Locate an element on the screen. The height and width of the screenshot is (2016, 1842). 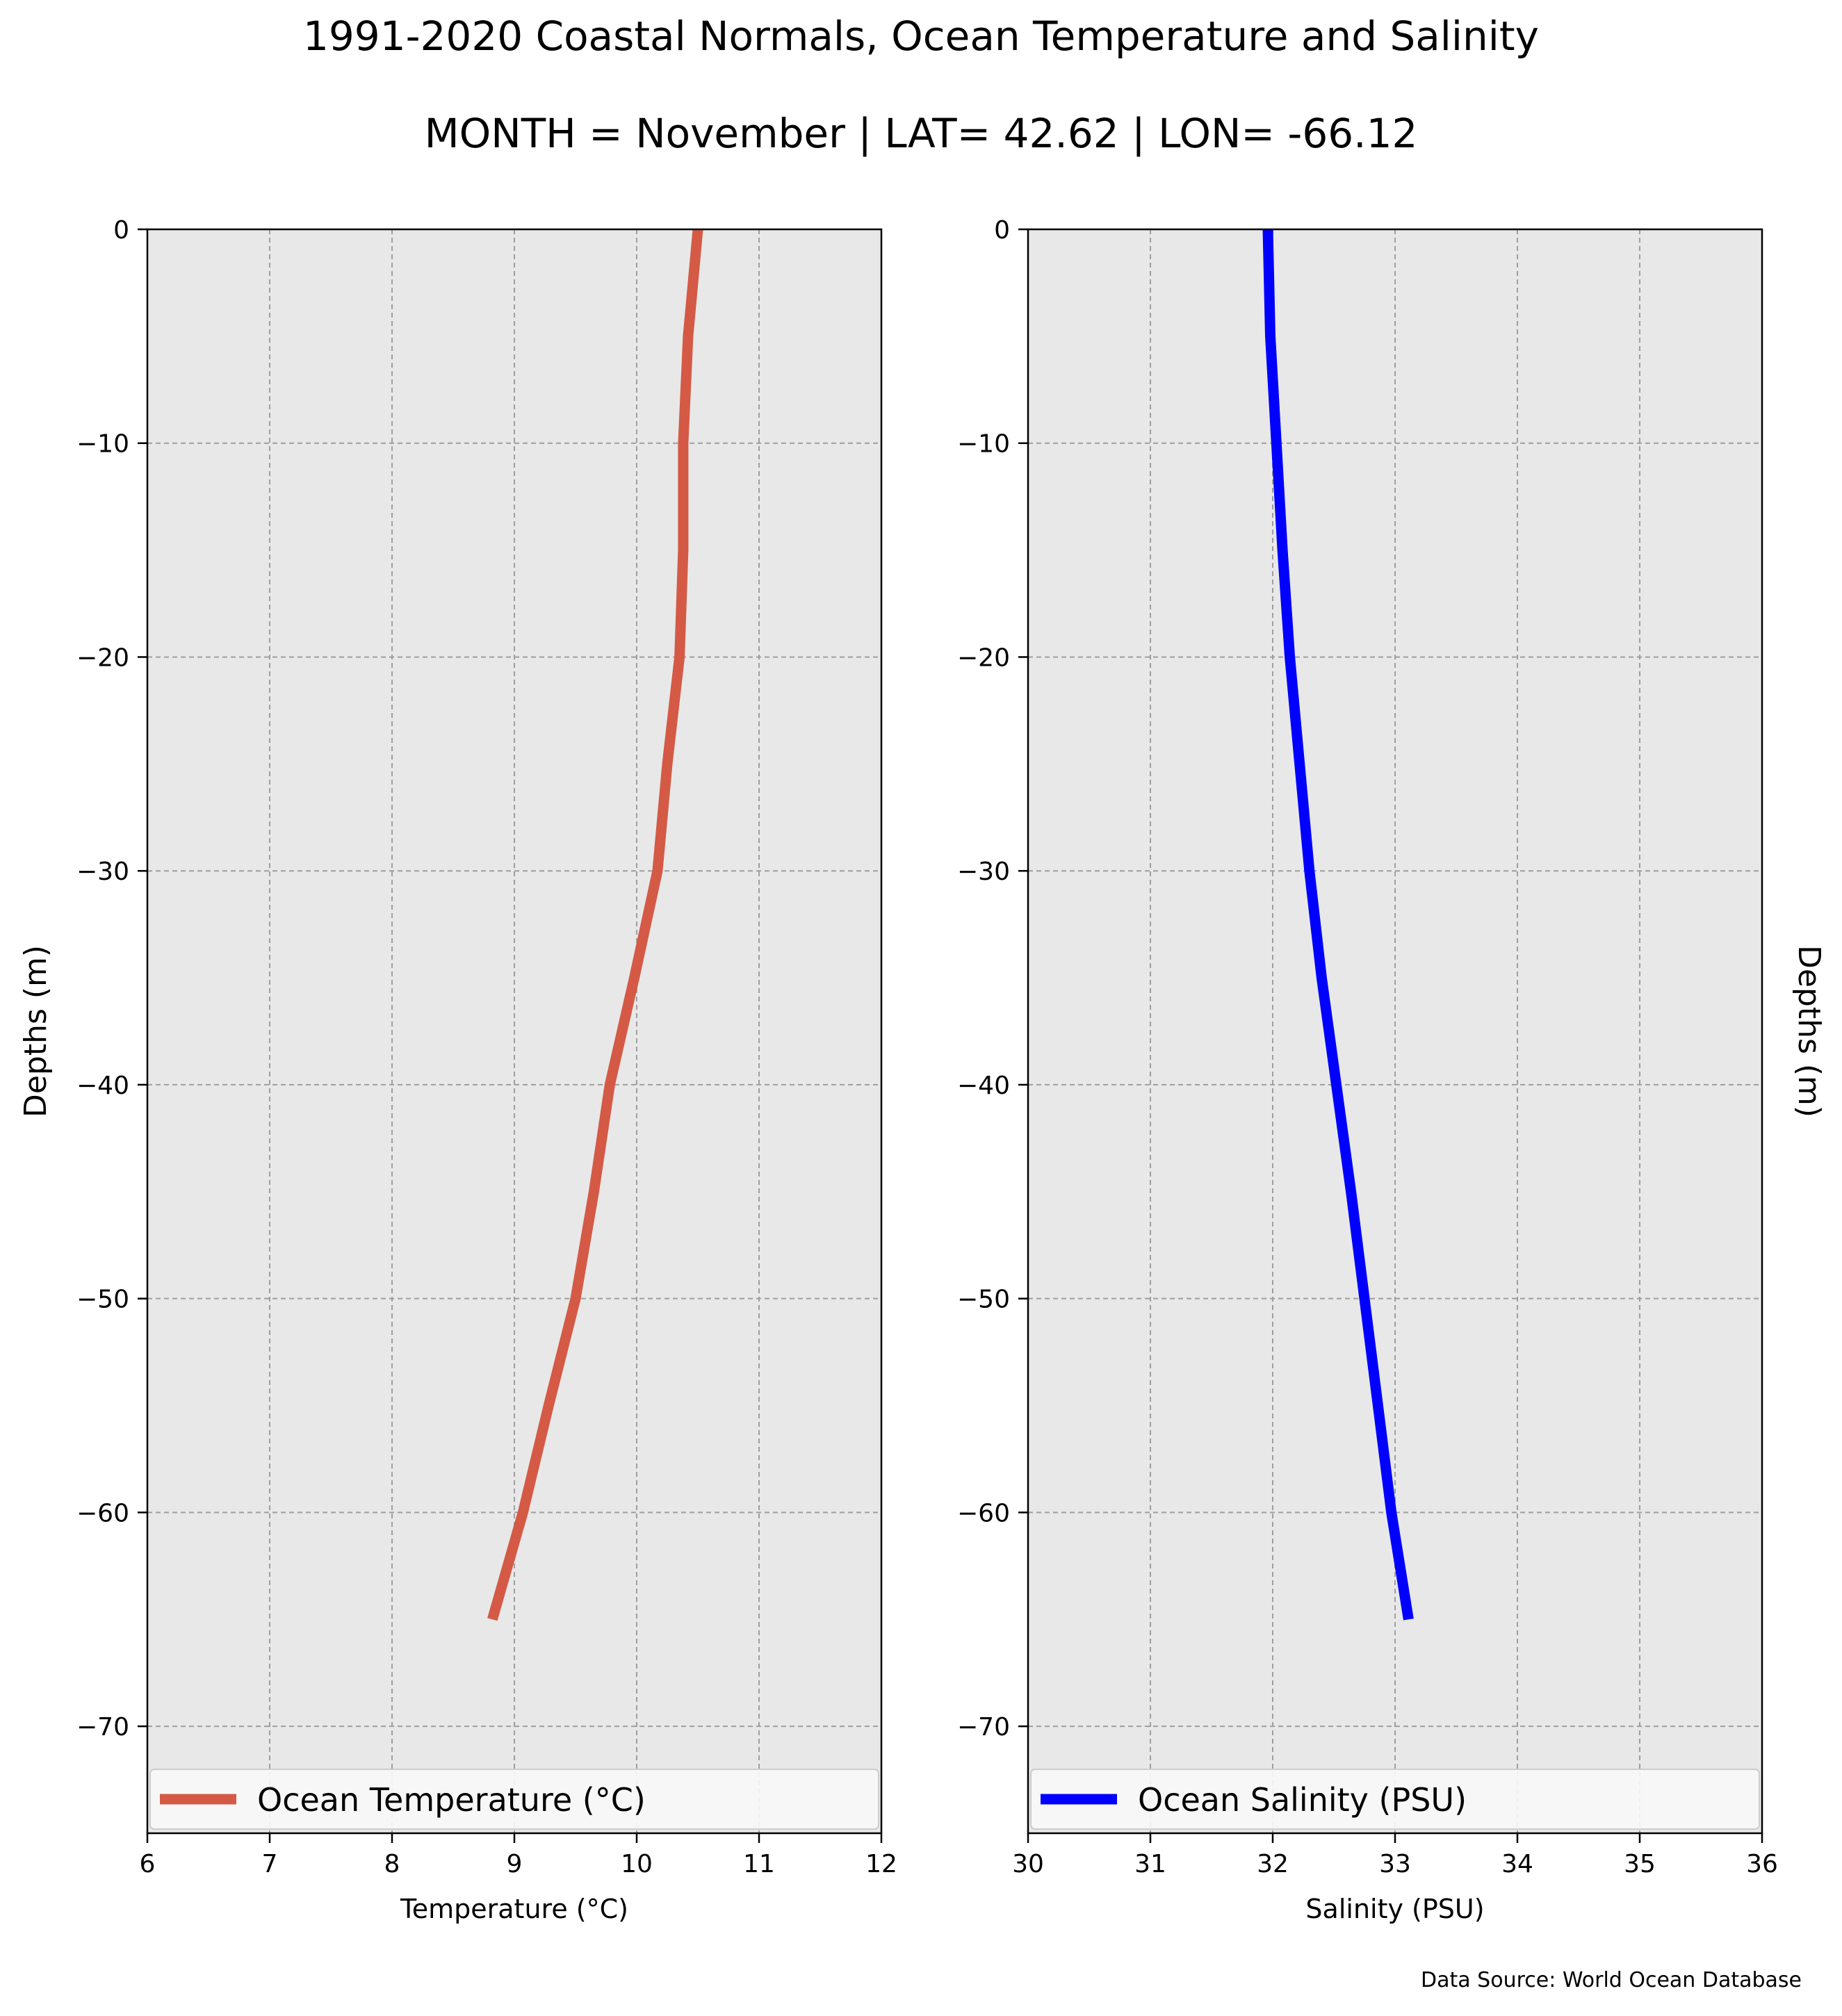
legend: Ocean Salinity (PSU) is located at coordinates (1395, 1800).